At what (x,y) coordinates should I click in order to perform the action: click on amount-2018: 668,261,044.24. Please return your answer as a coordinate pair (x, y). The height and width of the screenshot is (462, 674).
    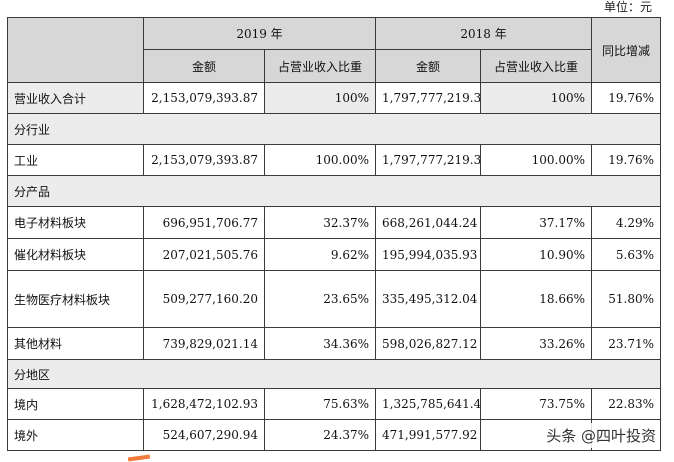
    Looking at the image, I should click on (428, 222).